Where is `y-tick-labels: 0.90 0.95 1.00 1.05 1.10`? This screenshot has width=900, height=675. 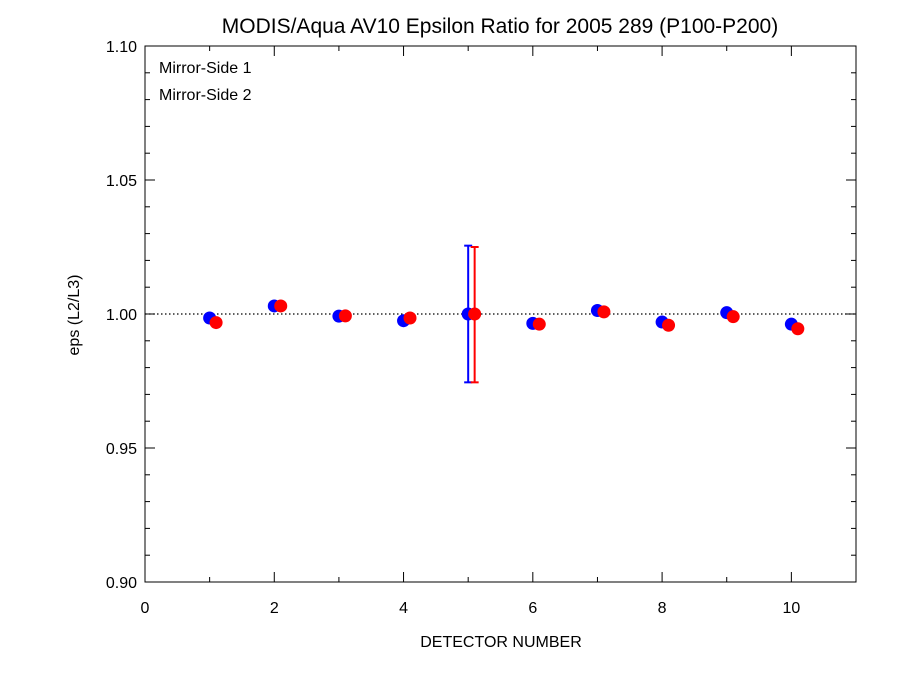 y-tick-labels: 0.90 0.95 1.00 1.05 1.10 is located at coordinates (121, 315).